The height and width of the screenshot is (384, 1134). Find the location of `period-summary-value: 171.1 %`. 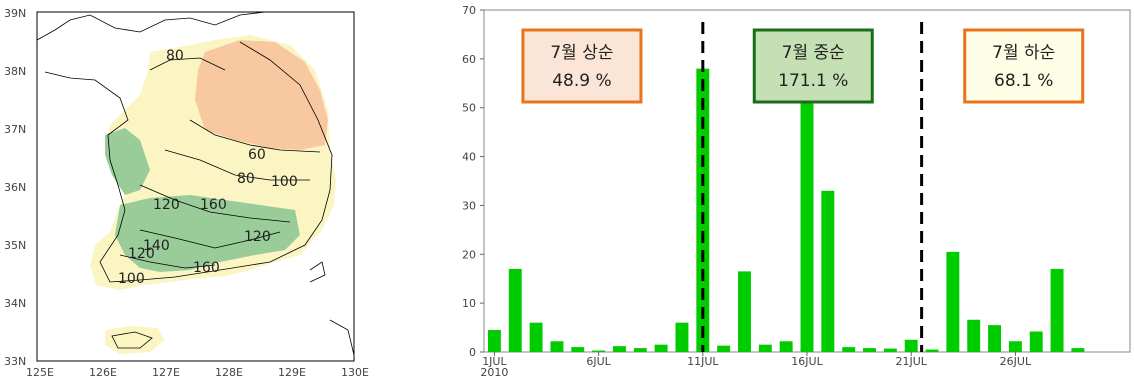

period-summary-value: 171.1 % is located at coordinates (813, 81).